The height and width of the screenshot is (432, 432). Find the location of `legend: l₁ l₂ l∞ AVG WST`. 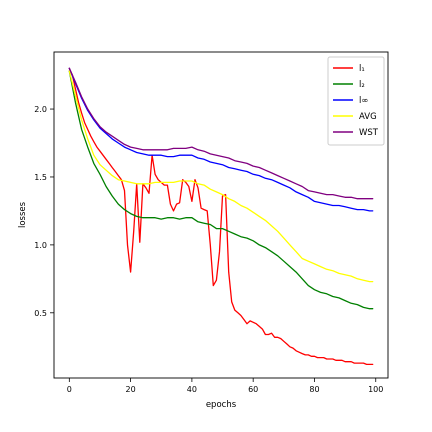

legend: l₁ l₂ l∞ AVG WST is located at coordinates (356, 101).